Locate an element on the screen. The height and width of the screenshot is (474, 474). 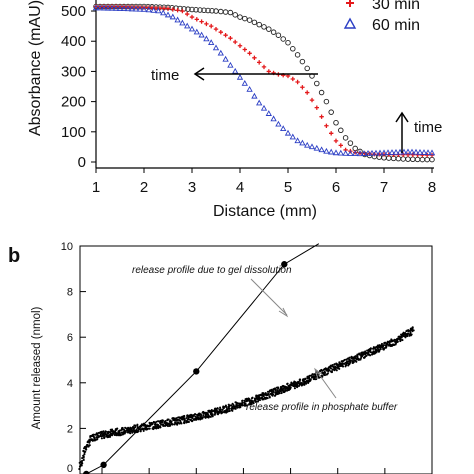
time-label-left: time is located at coordinates (165, 75).